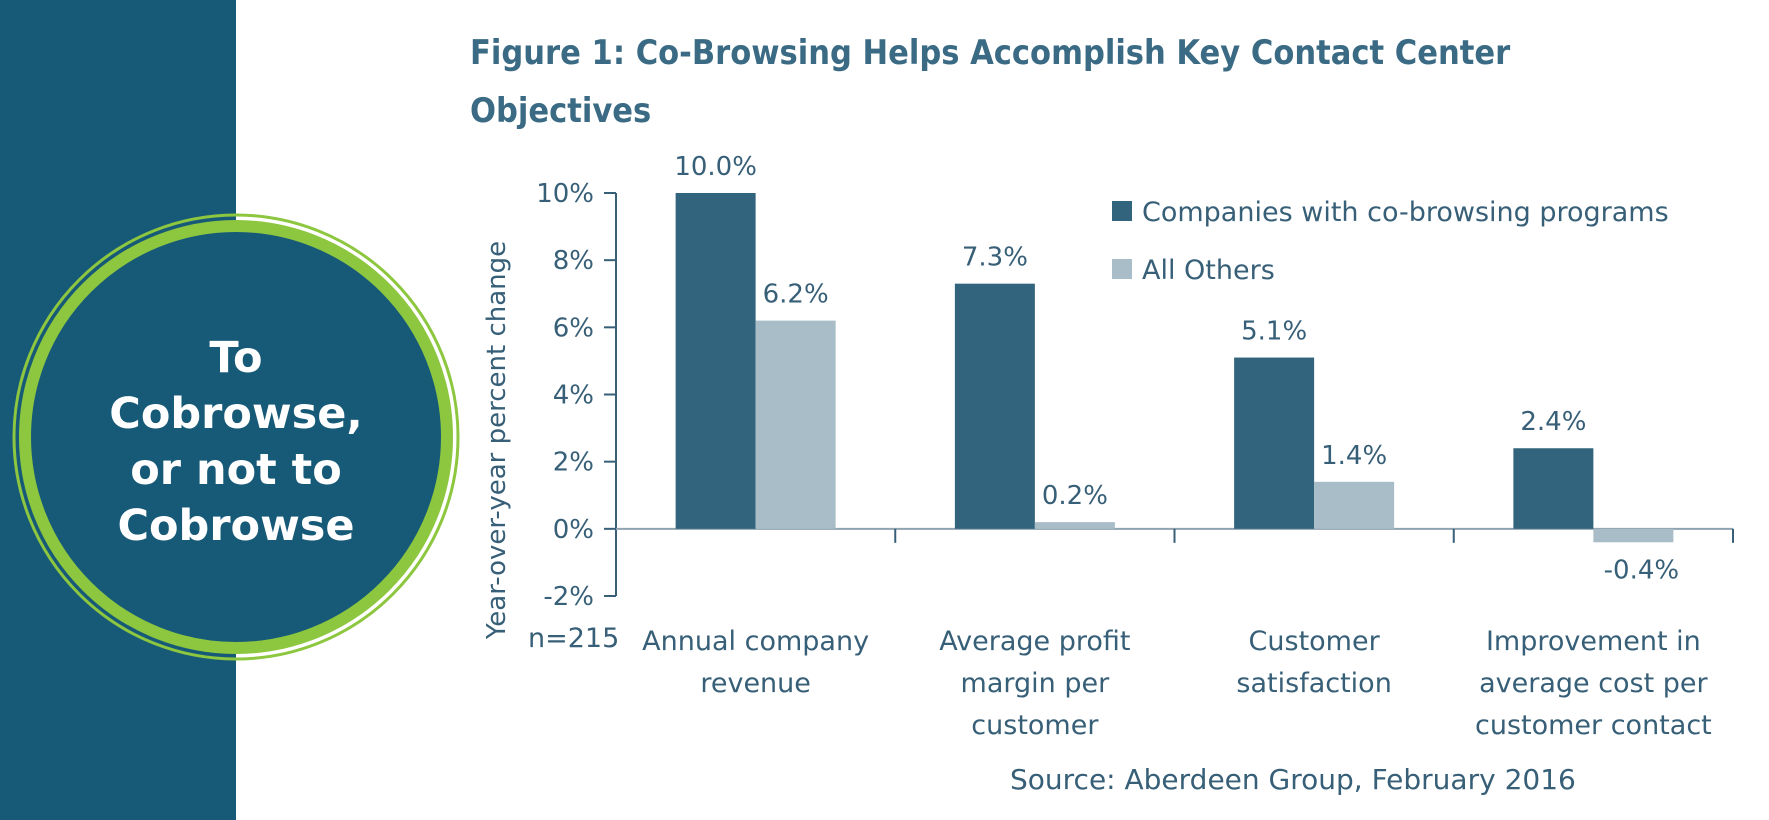 Image resolution: width=1769 pixels, height=820 pixels. Describe the element at coordinates (1208, 270) in the screenshot. I see `legend-label: All Others` at that location.